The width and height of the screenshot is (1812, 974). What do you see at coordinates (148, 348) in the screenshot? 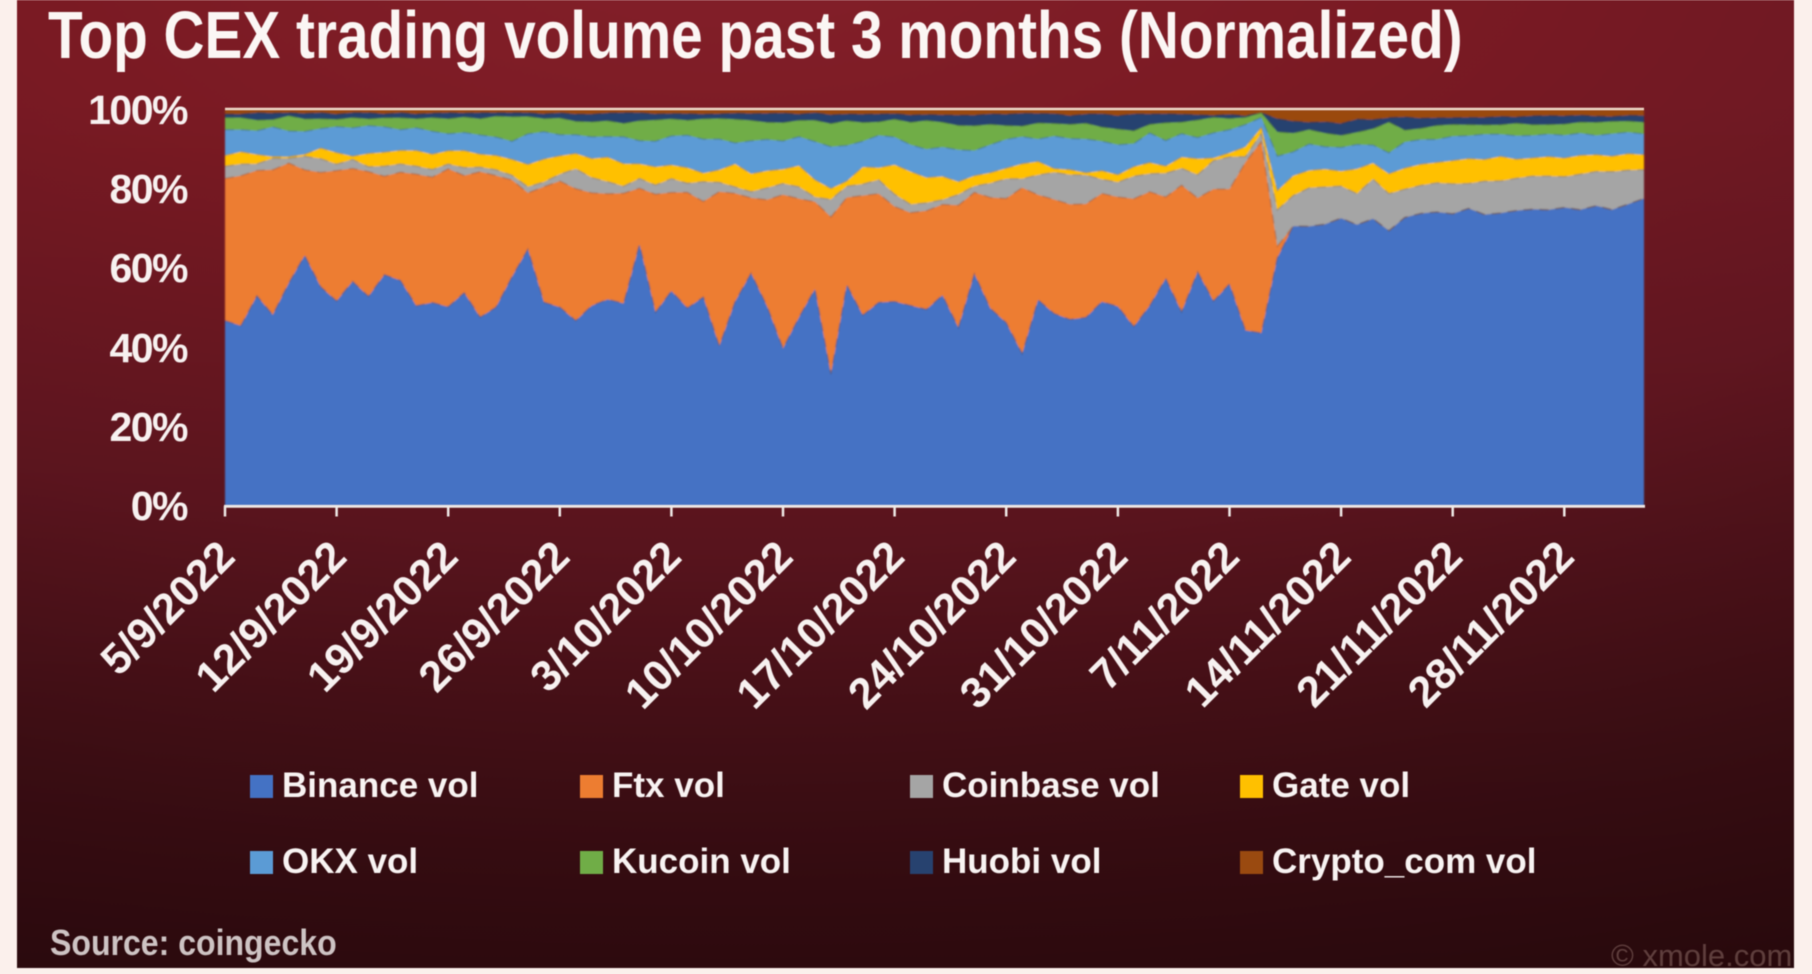
I see `svg-text: 40%` at bounding box center [148, 348].